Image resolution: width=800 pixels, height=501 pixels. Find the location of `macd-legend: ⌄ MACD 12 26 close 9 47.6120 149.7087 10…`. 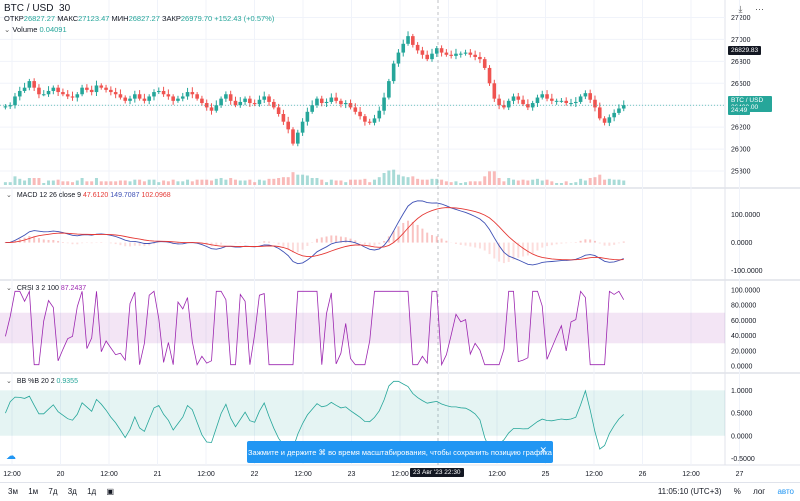

macd-legend: ⌄ MACD 12 26 close 9 47.6120 149.7087 10… is located at coordinates (88, 195).